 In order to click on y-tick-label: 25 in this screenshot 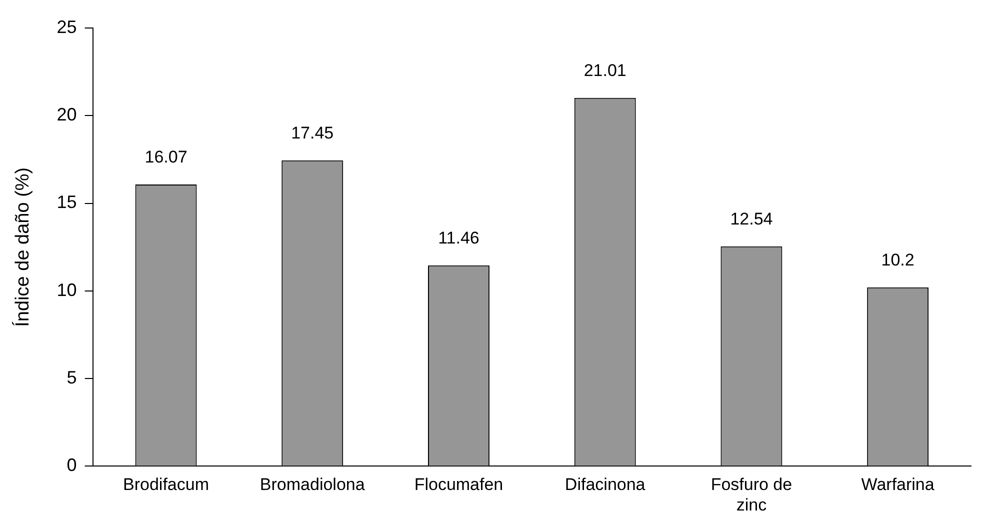, I will do `click(66, 26)`.